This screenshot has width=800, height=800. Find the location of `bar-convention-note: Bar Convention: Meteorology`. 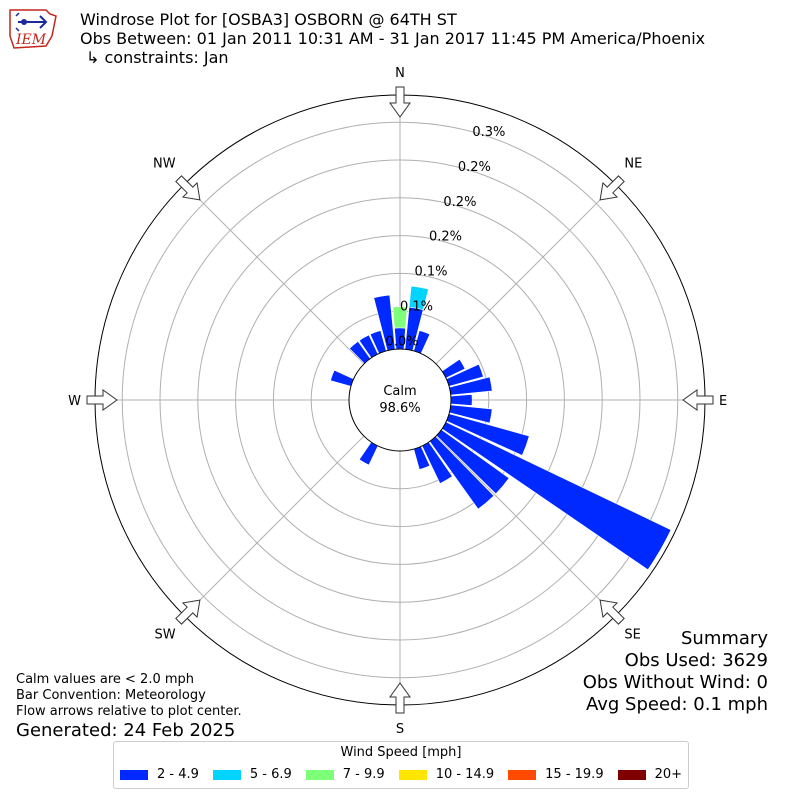

bar-convention-note: Bar Convention: Meteorology is located at coordinates (111, 695).